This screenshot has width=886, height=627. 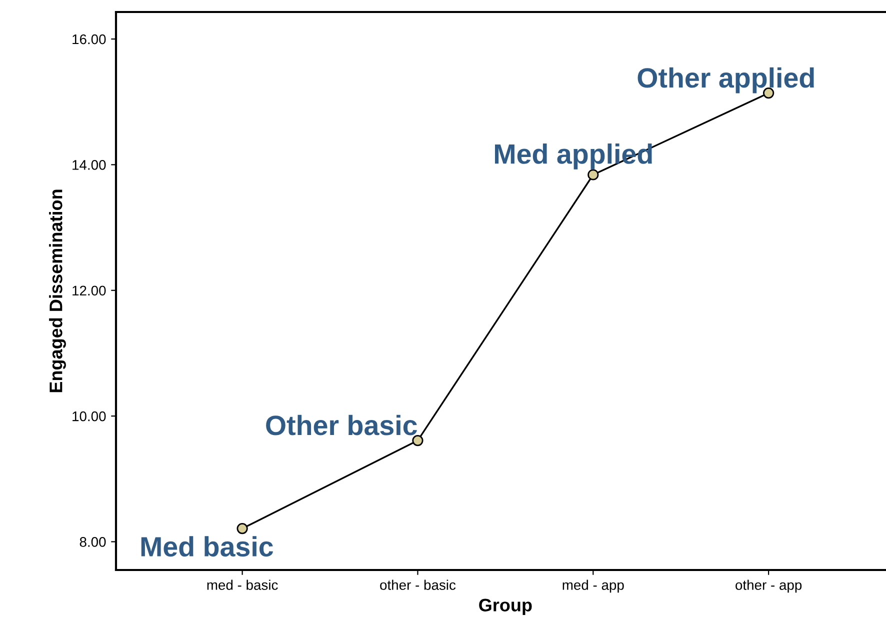 What do you see at coordinates (341, 425) in the screenshot?
I see `annotation: Other basic` at bounding box center [341, 425].